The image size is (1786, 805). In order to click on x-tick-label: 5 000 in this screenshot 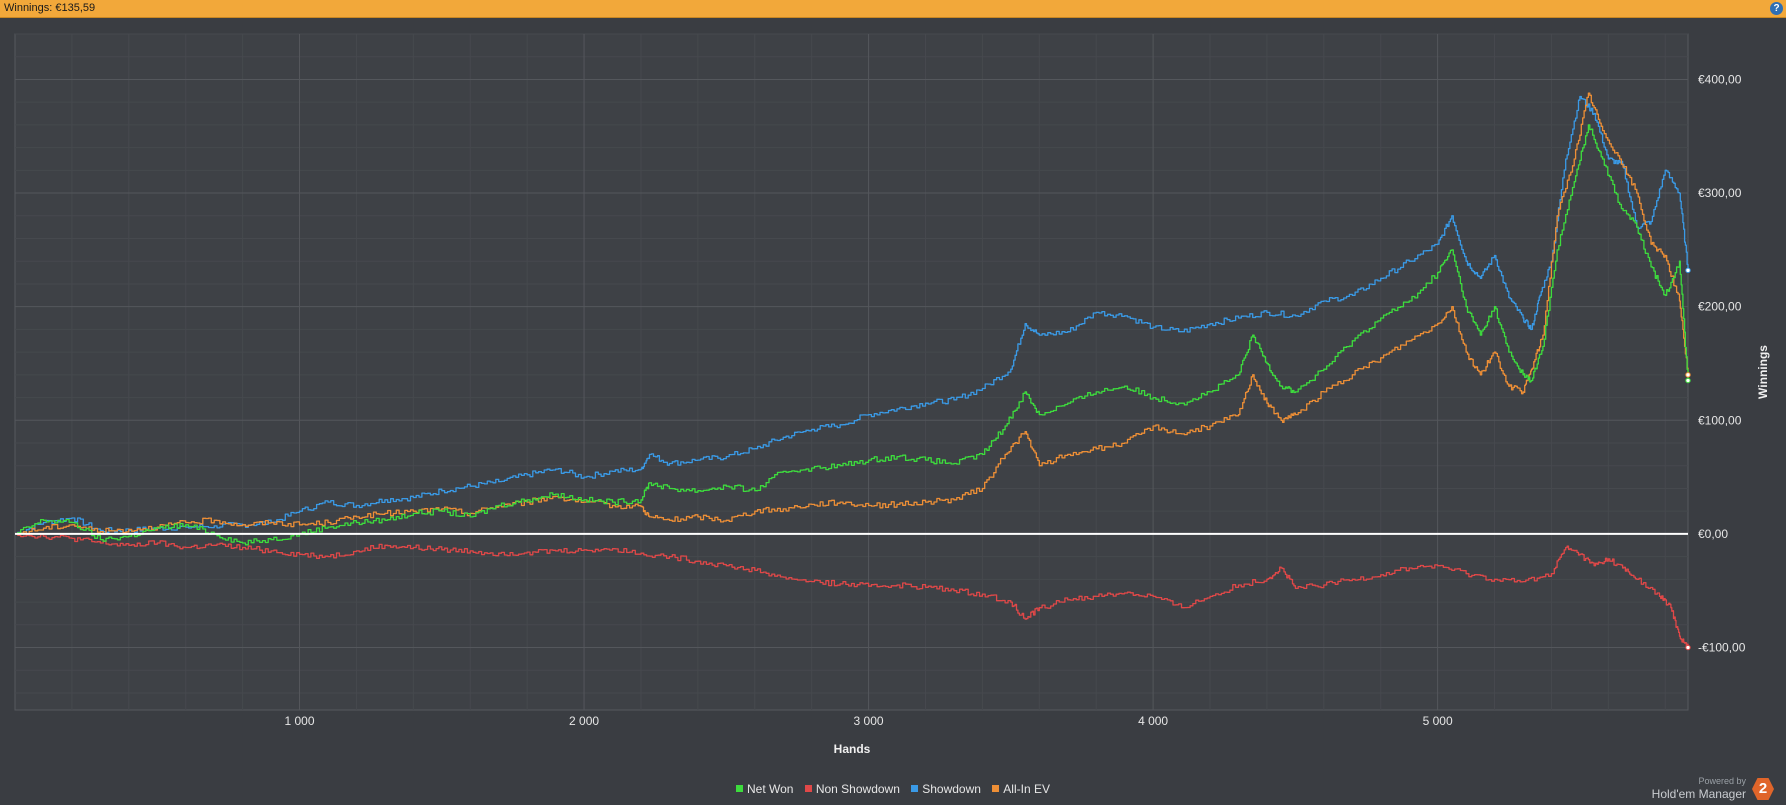, I will do `click(1438, 721)`.